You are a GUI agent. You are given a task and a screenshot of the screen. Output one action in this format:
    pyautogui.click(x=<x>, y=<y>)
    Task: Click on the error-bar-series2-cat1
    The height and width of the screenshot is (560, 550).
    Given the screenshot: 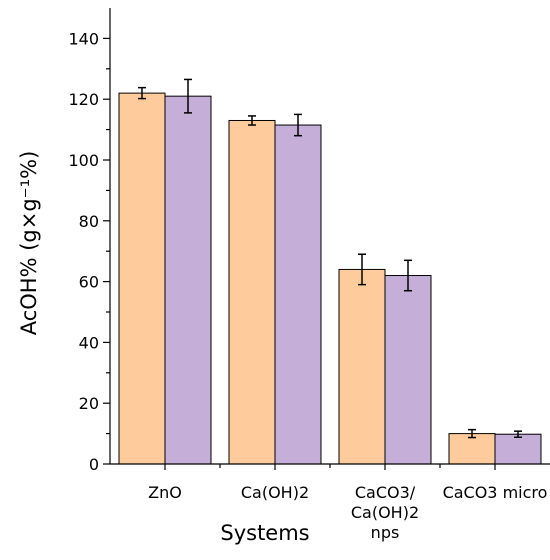 What is the action you would take?
    pyautogui.click(x=188, y=96)
    